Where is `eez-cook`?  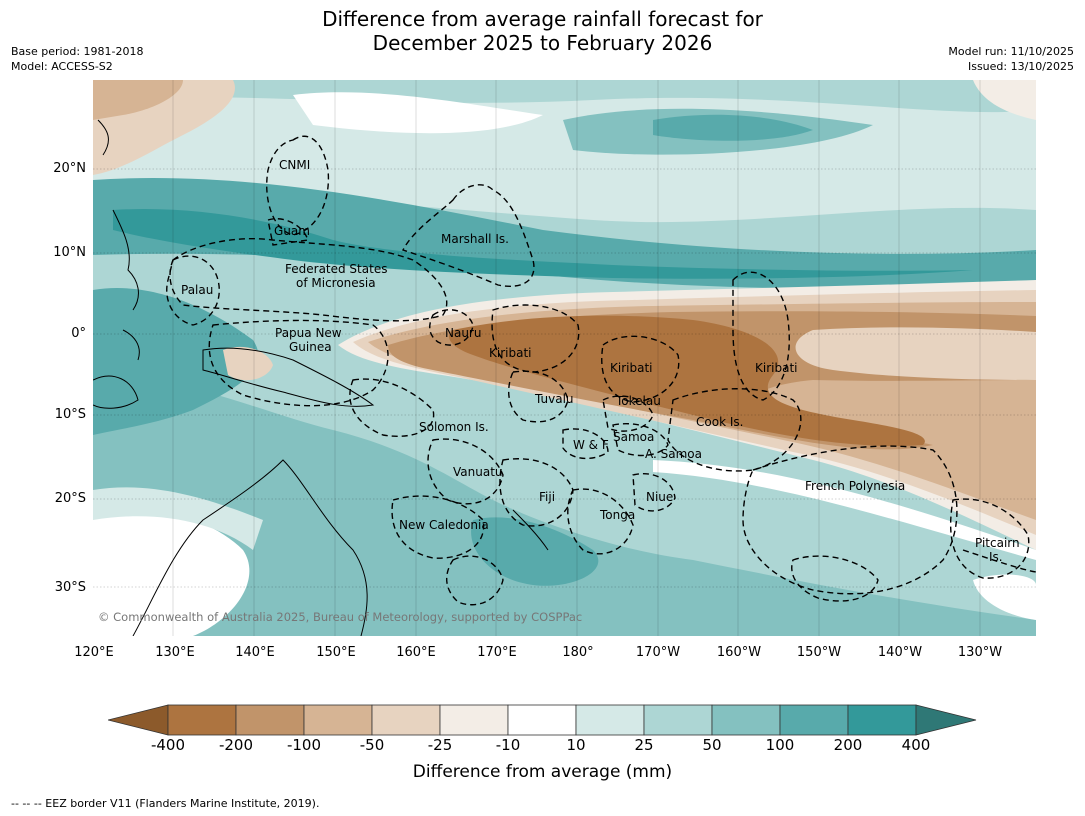
eez-cook is located at coordinates (734, 430).